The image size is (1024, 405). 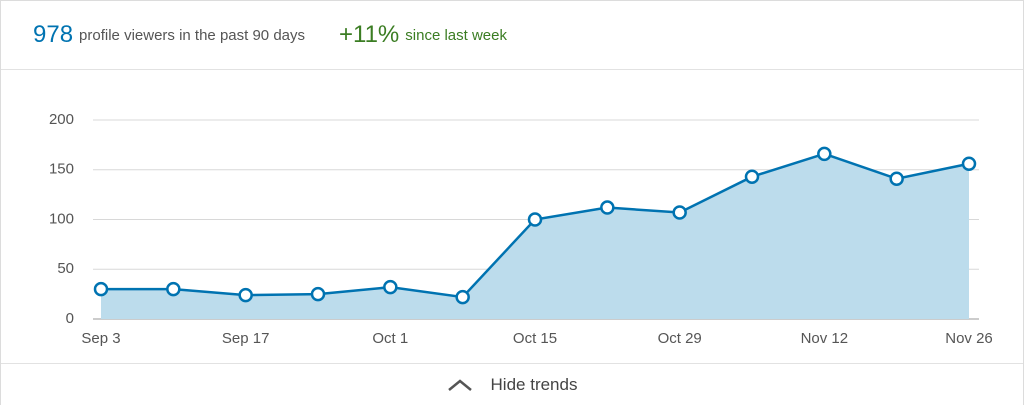 I want to click on y-tick-label: 100, so click(x=61, y=218).